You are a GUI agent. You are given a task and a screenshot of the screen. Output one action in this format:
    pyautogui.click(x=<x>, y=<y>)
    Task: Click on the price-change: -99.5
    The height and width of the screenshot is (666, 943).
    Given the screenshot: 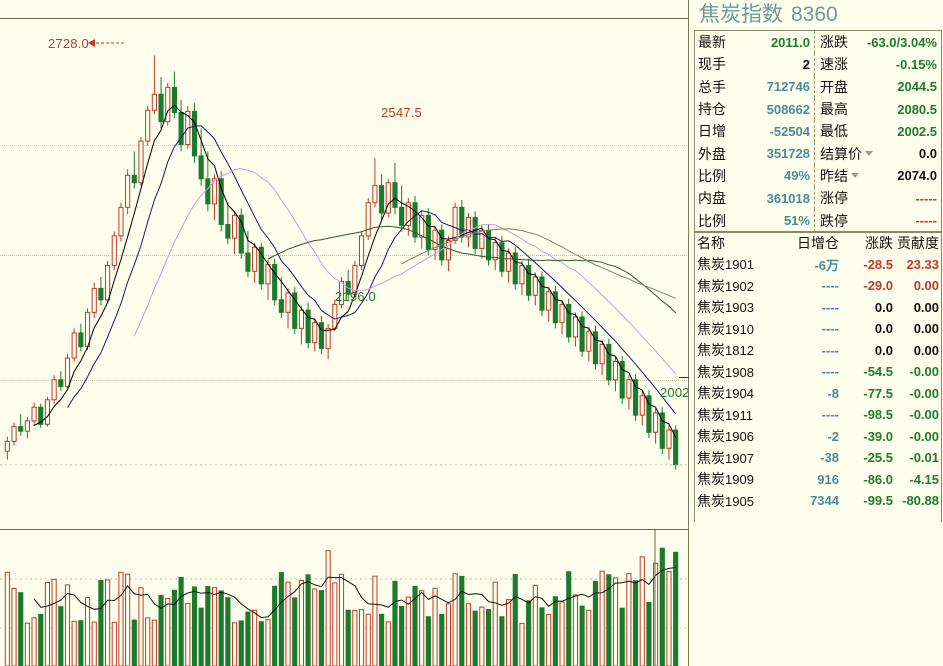 What is the action you would take?
    pyautogui.click(x=878, y=501)
    